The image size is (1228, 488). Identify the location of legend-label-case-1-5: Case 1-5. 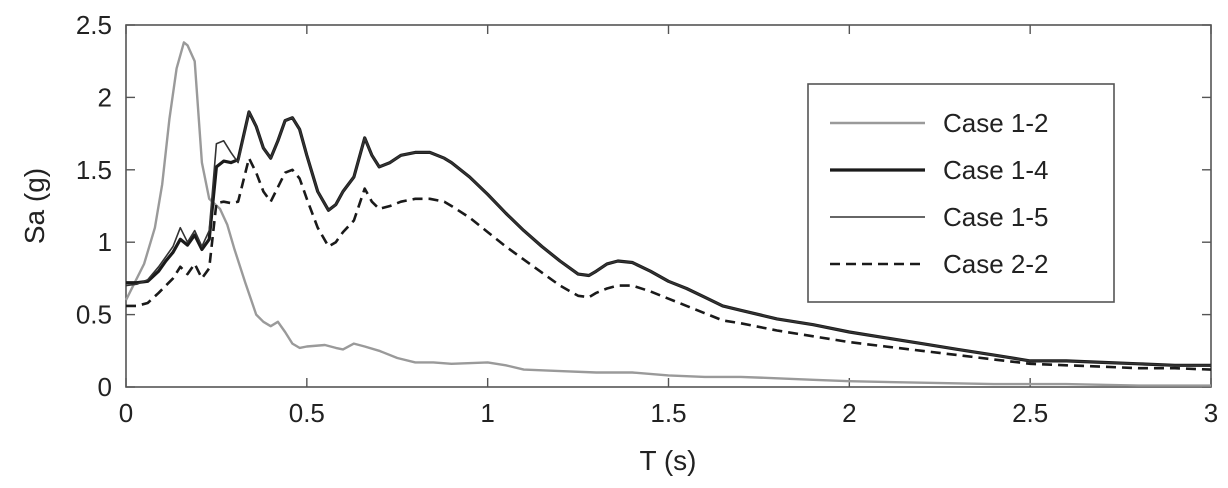
(996, 217).